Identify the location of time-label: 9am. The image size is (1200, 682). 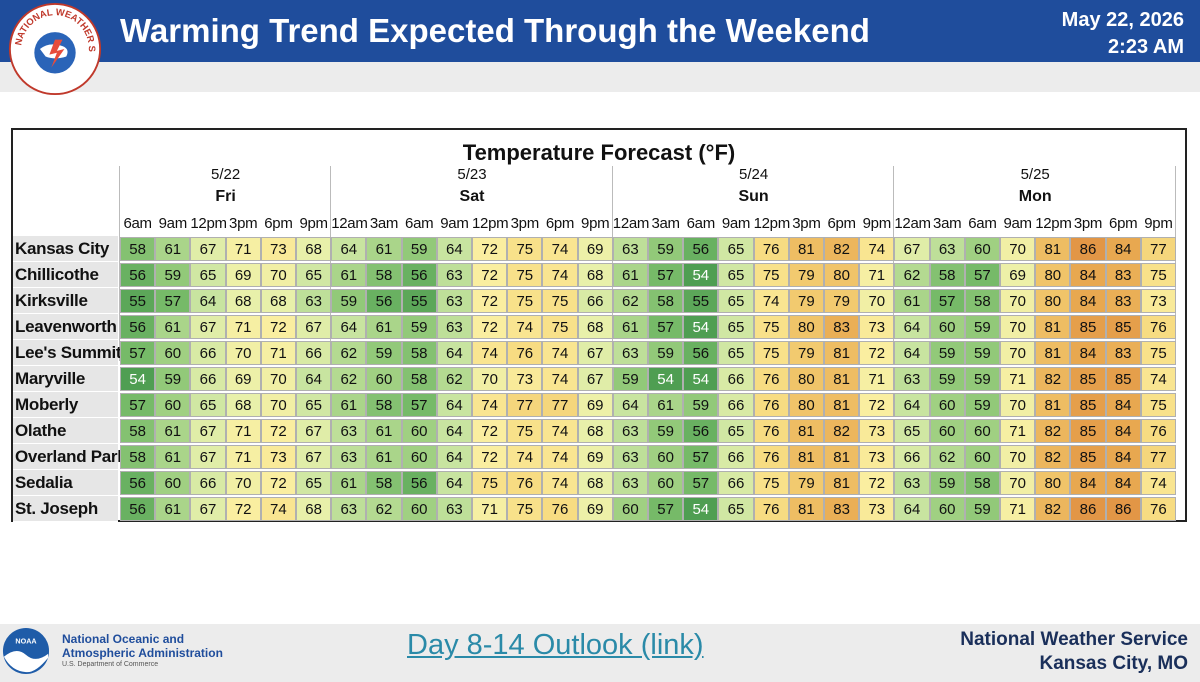
(736, 223).